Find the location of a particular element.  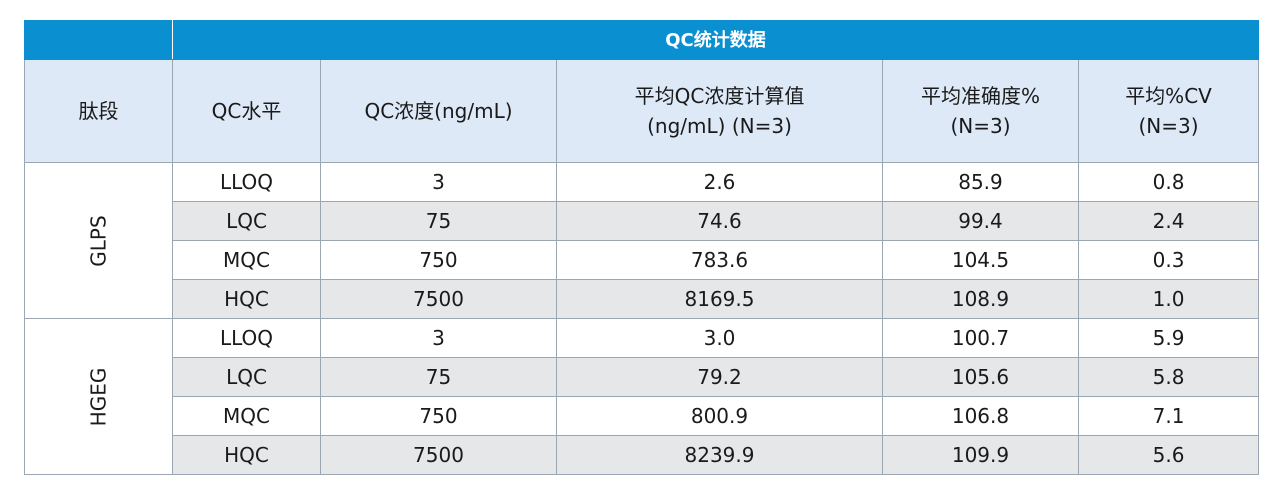

peptide-label: HGEG is located at coordinates (98, 396).